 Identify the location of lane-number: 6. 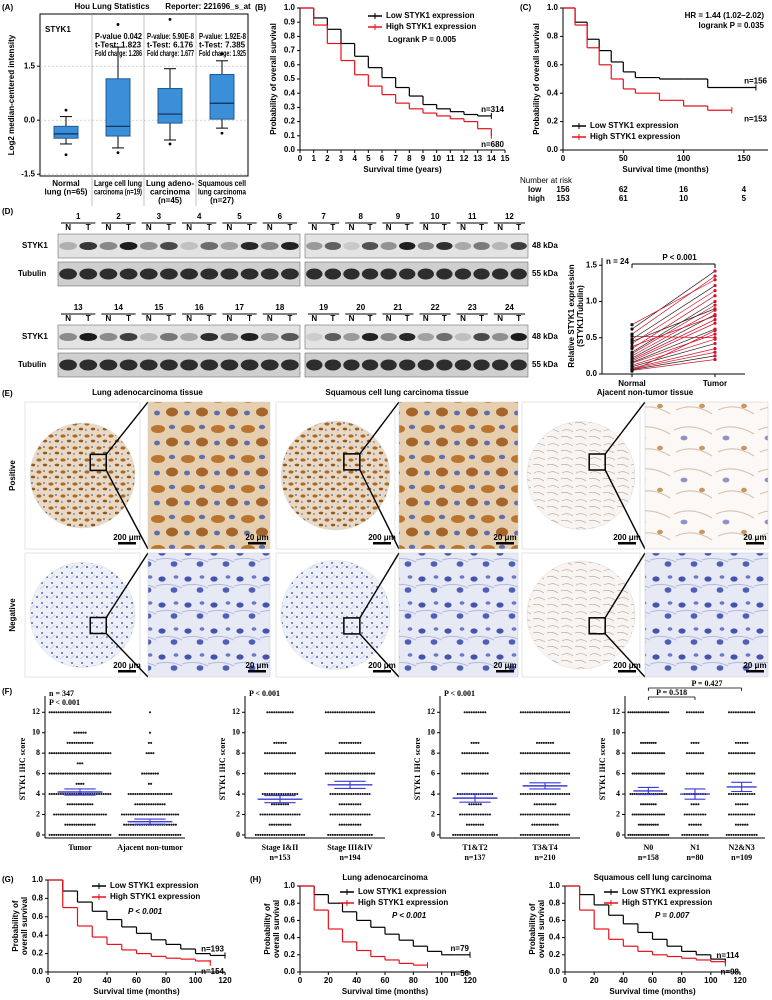
(280, 216).